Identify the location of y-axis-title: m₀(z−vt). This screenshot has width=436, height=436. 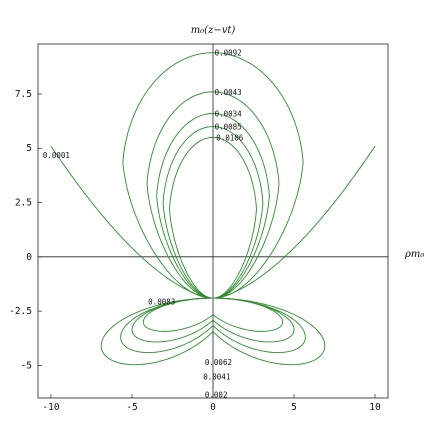
(213, 30).